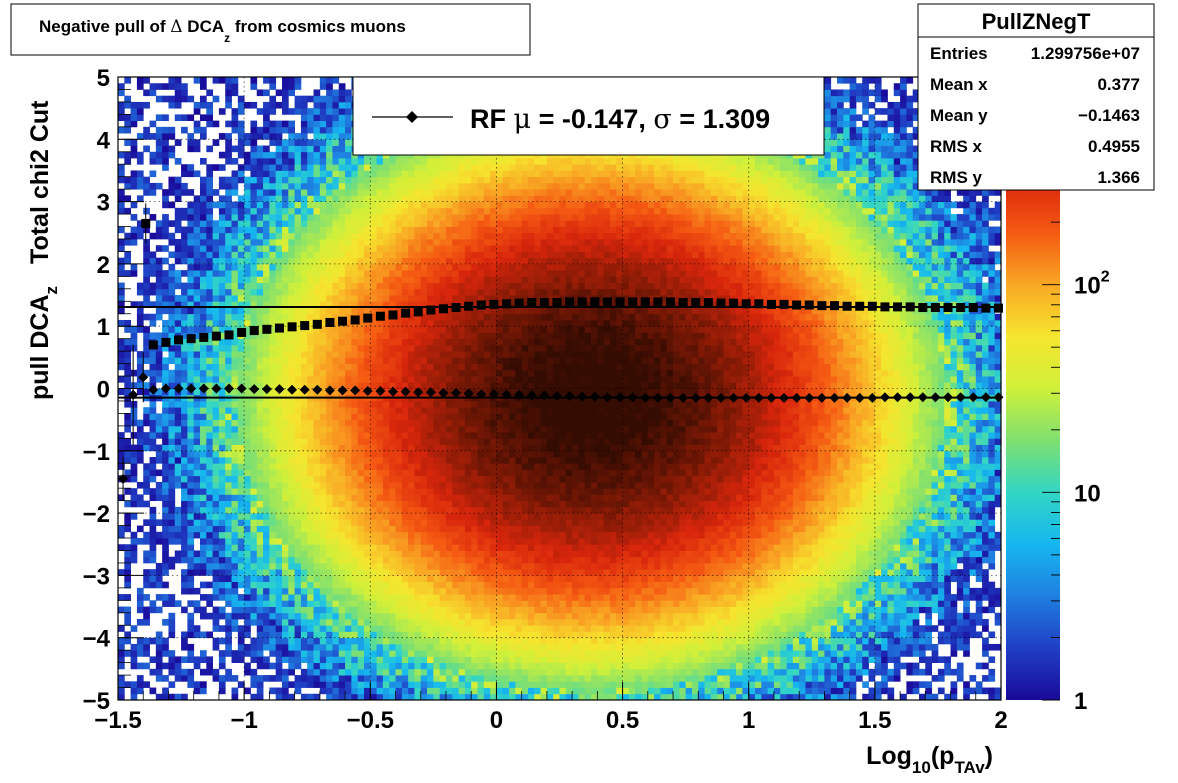 The height and width of the screenshot is (783, 1178). Describe the element at coordinates (620, 119) in the screenshot. I see `legend-entry: RF μ = -0.147, σ = 1.309` at that location.